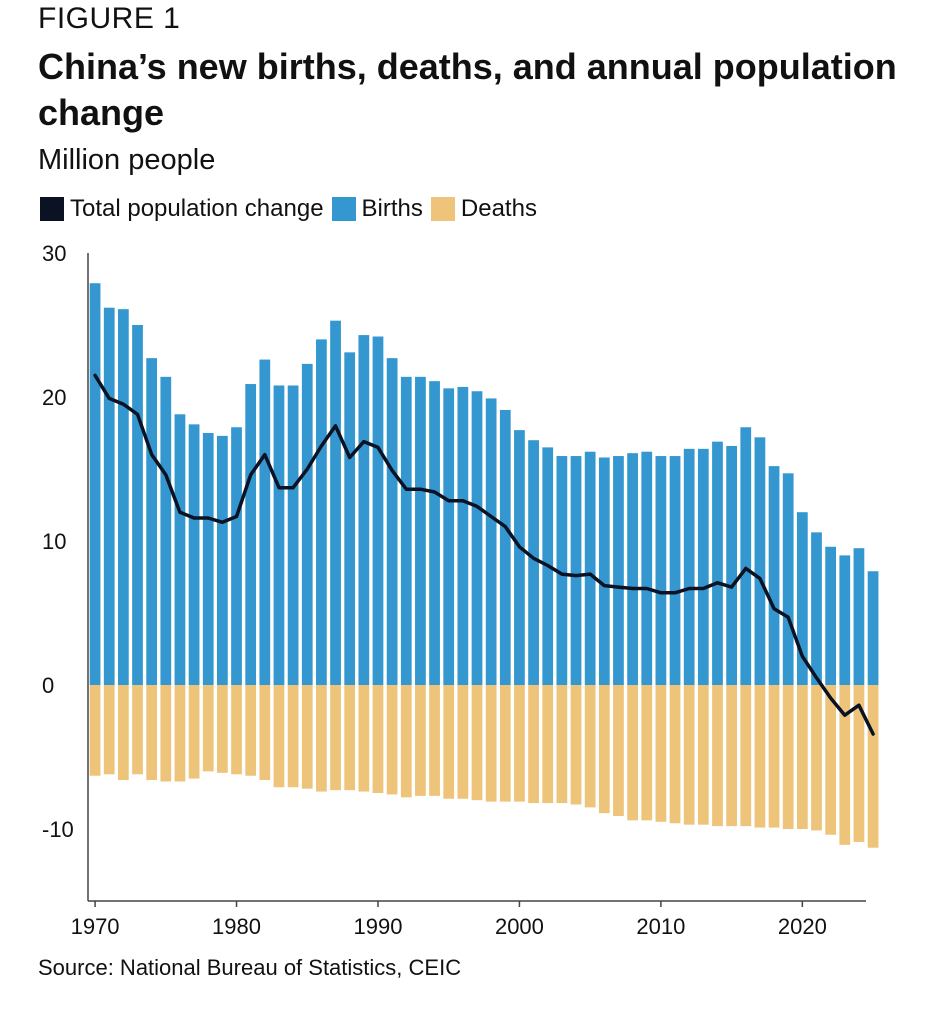 The width and height of the screenshot is (939, 1024). What do you see at coordinates (845, 620) in the screenshot?
I see `bar-births-2023` at bounding box center [845, 620].